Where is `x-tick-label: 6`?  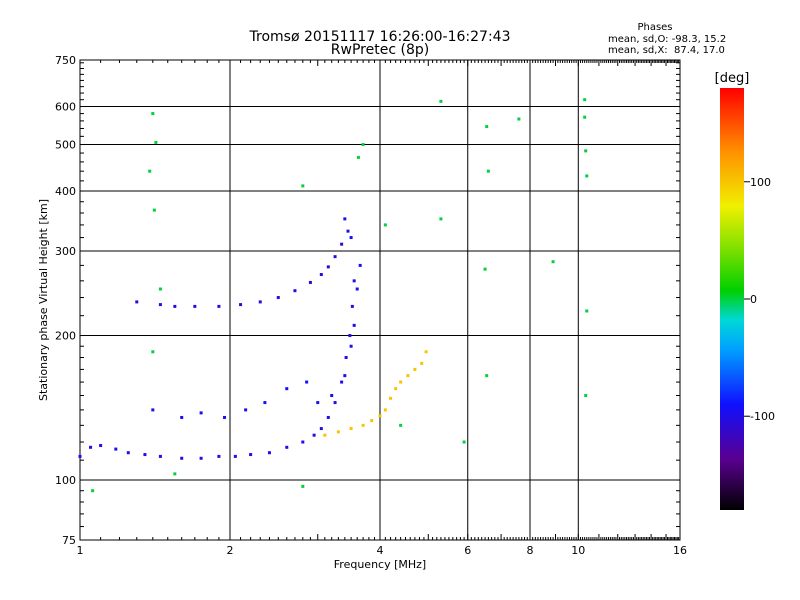
x-tick-label: 6 is located at coordinates (467, 550).